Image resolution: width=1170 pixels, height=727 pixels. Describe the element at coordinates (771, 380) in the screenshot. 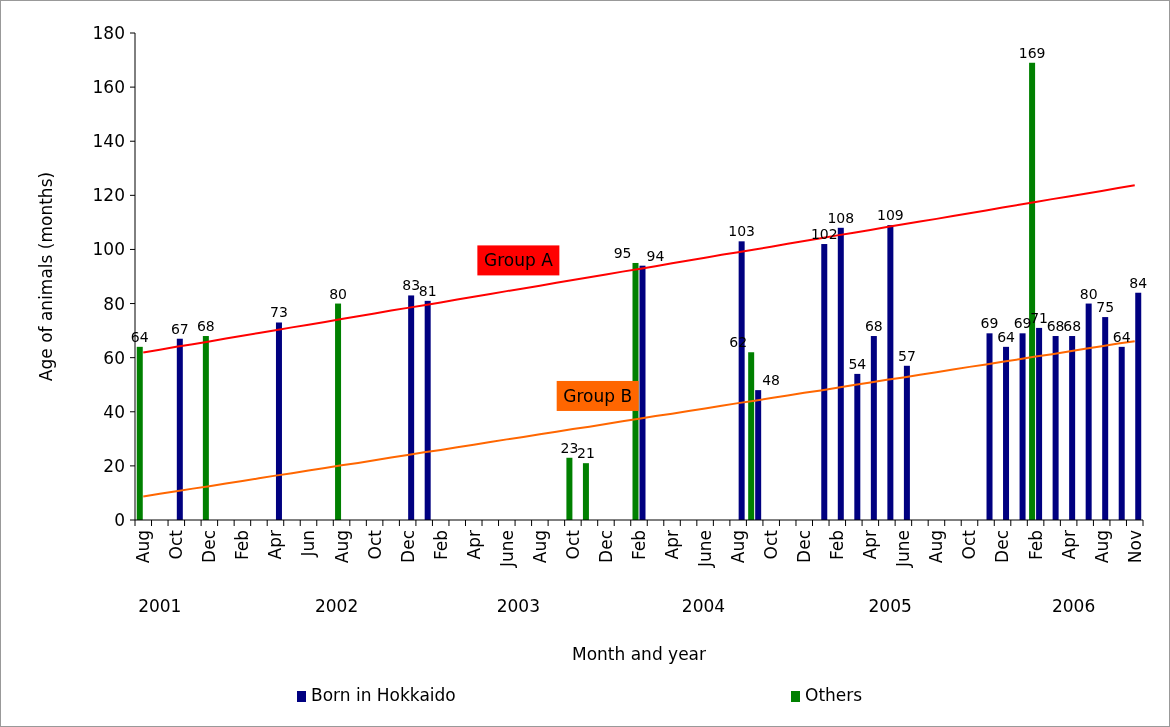

I see `data-label: 48` at that location.